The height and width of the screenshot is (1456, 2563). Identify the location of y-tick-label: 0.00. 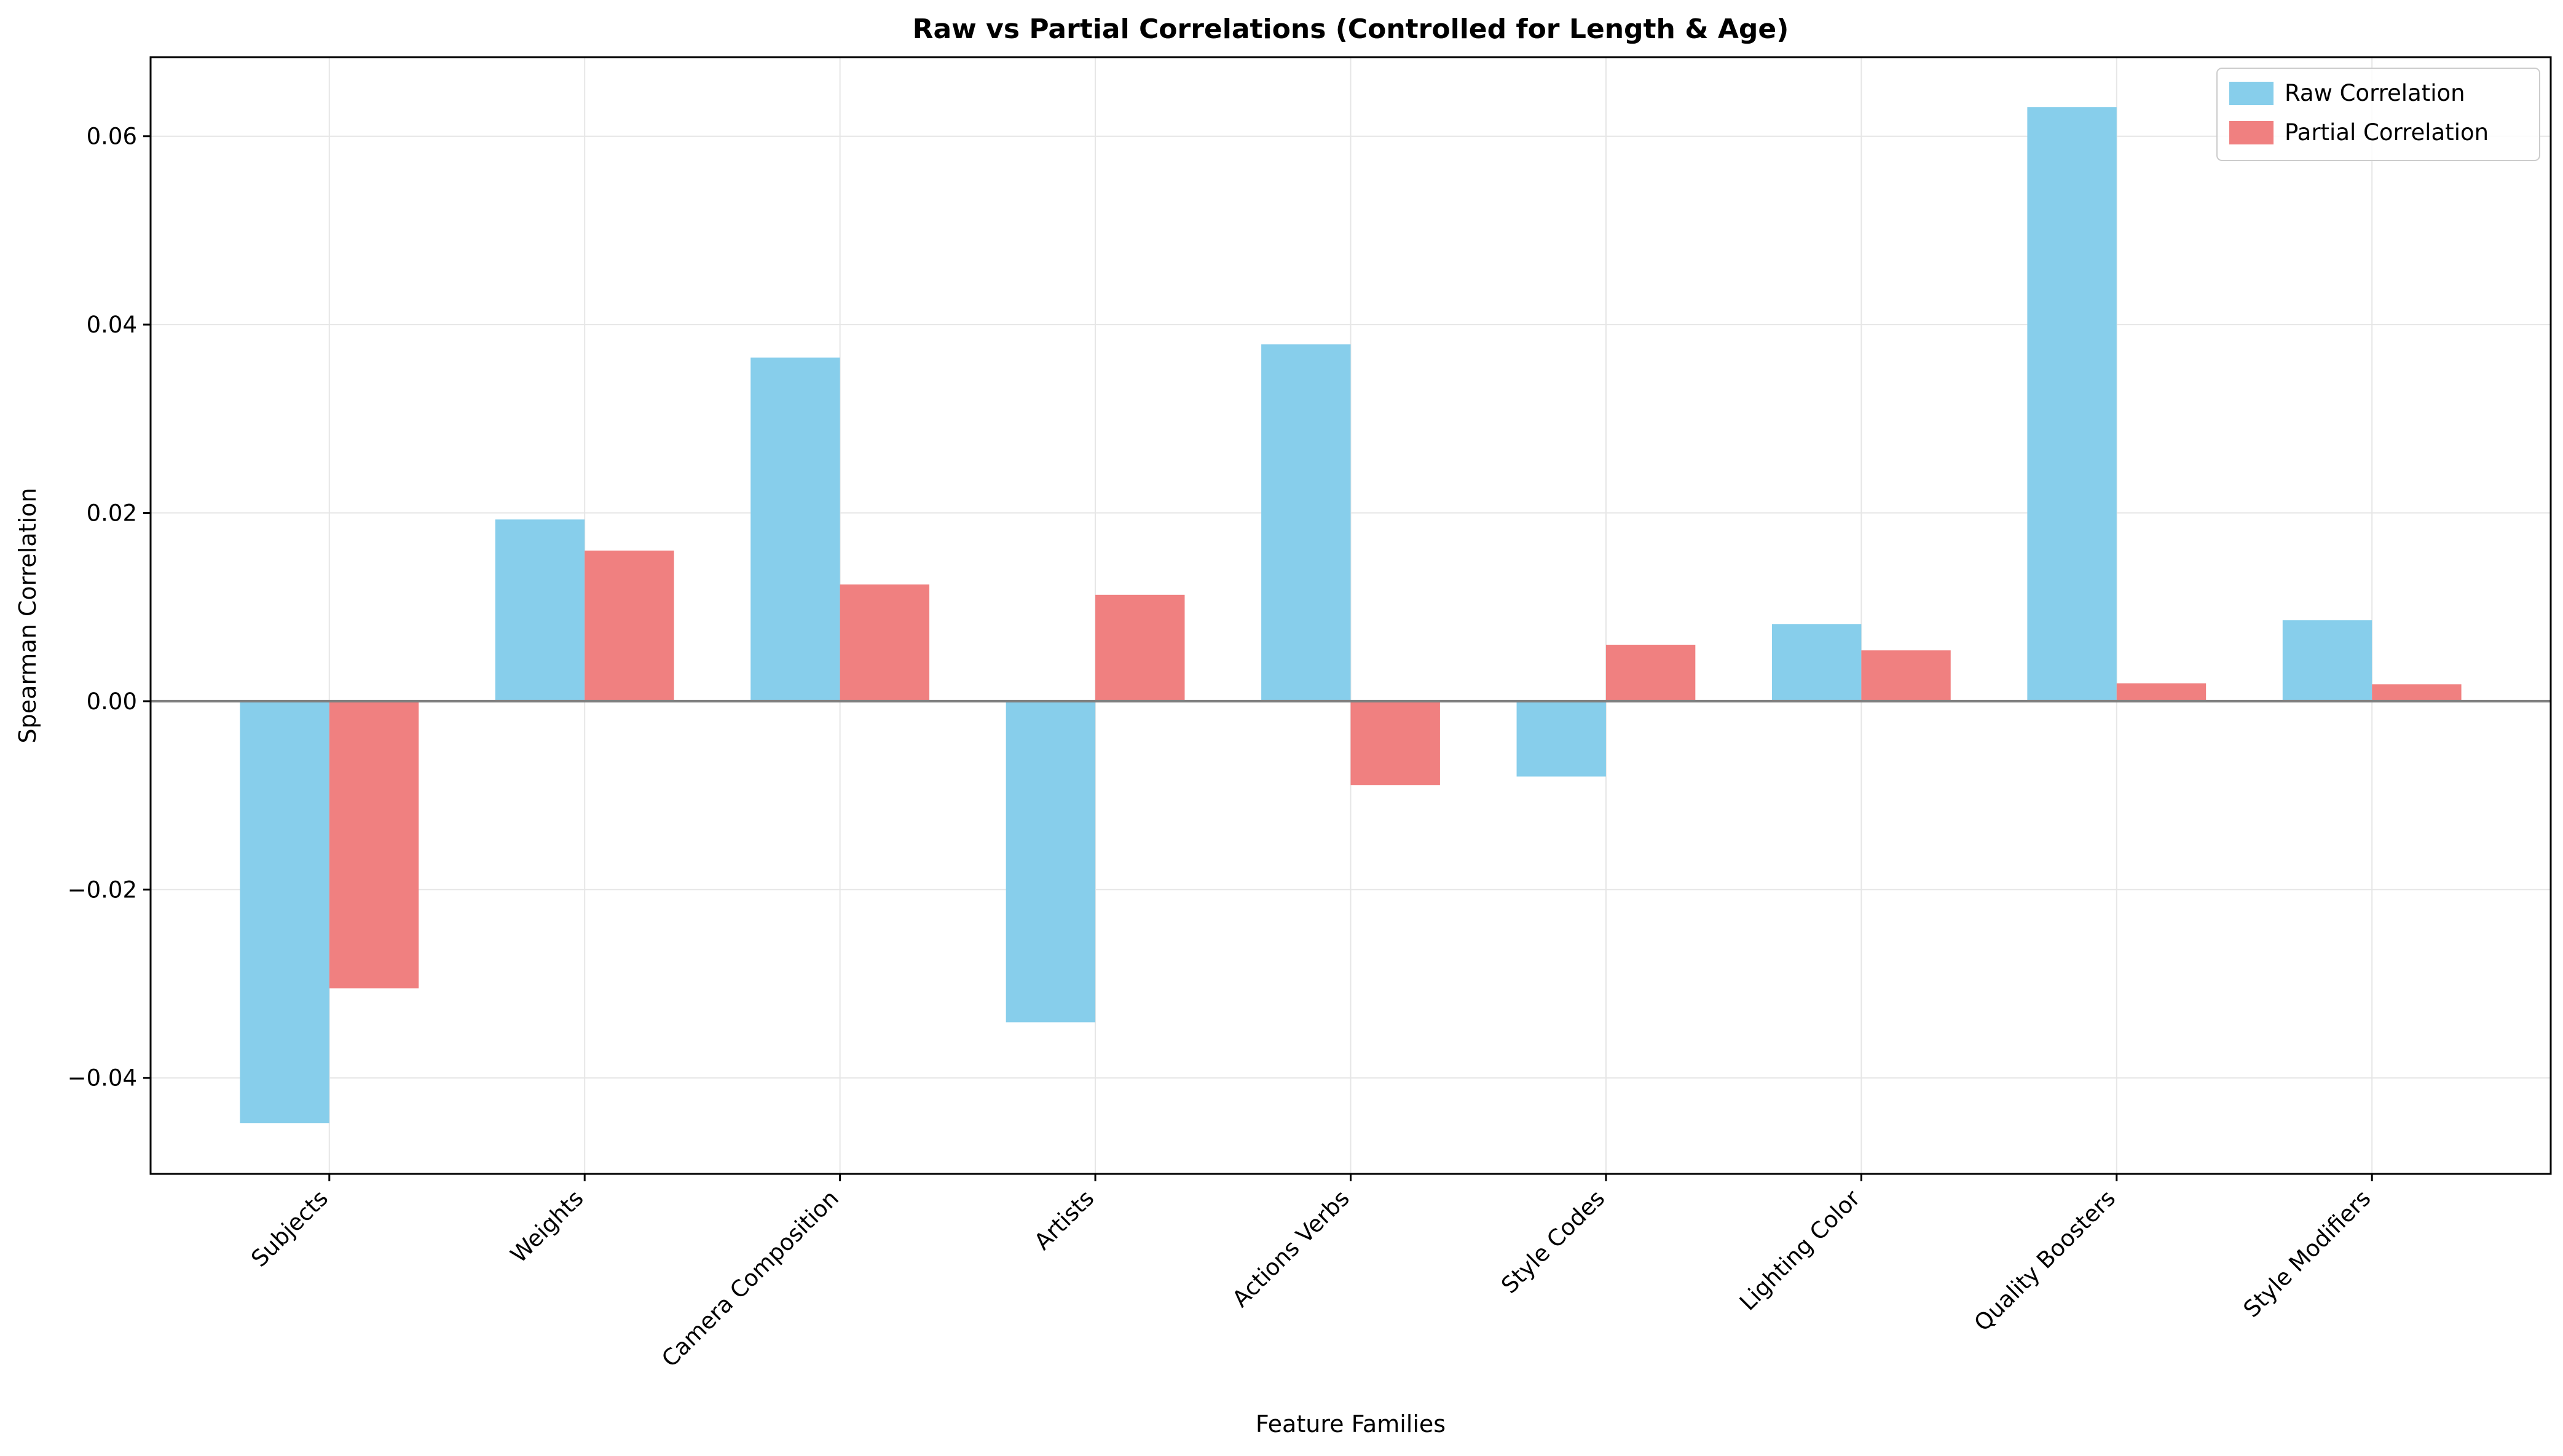
(112, 701).